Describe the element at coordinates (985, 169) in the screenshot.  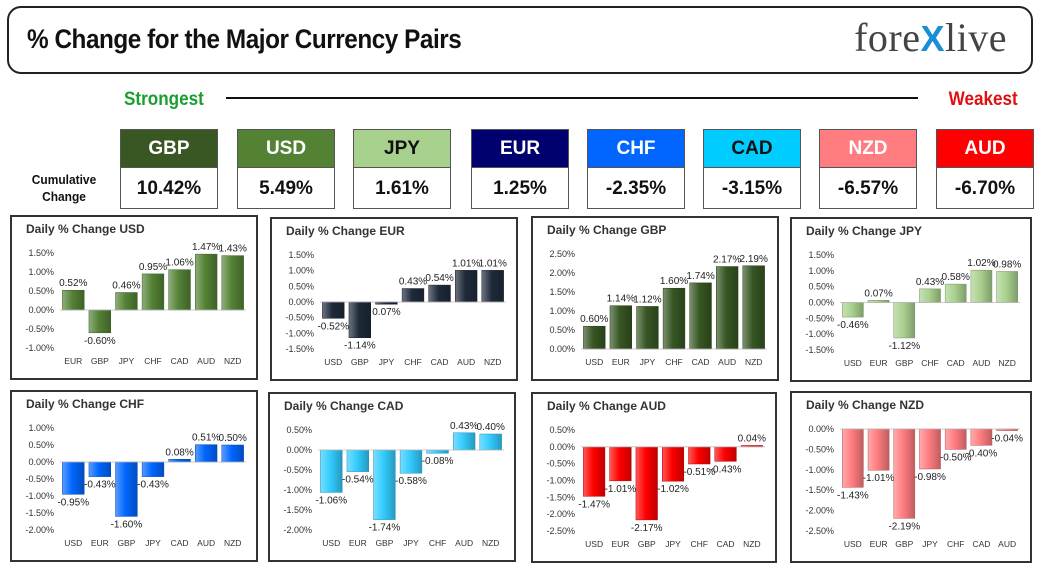
I see `currency-box-aud: AUD -6.70%` at that location.